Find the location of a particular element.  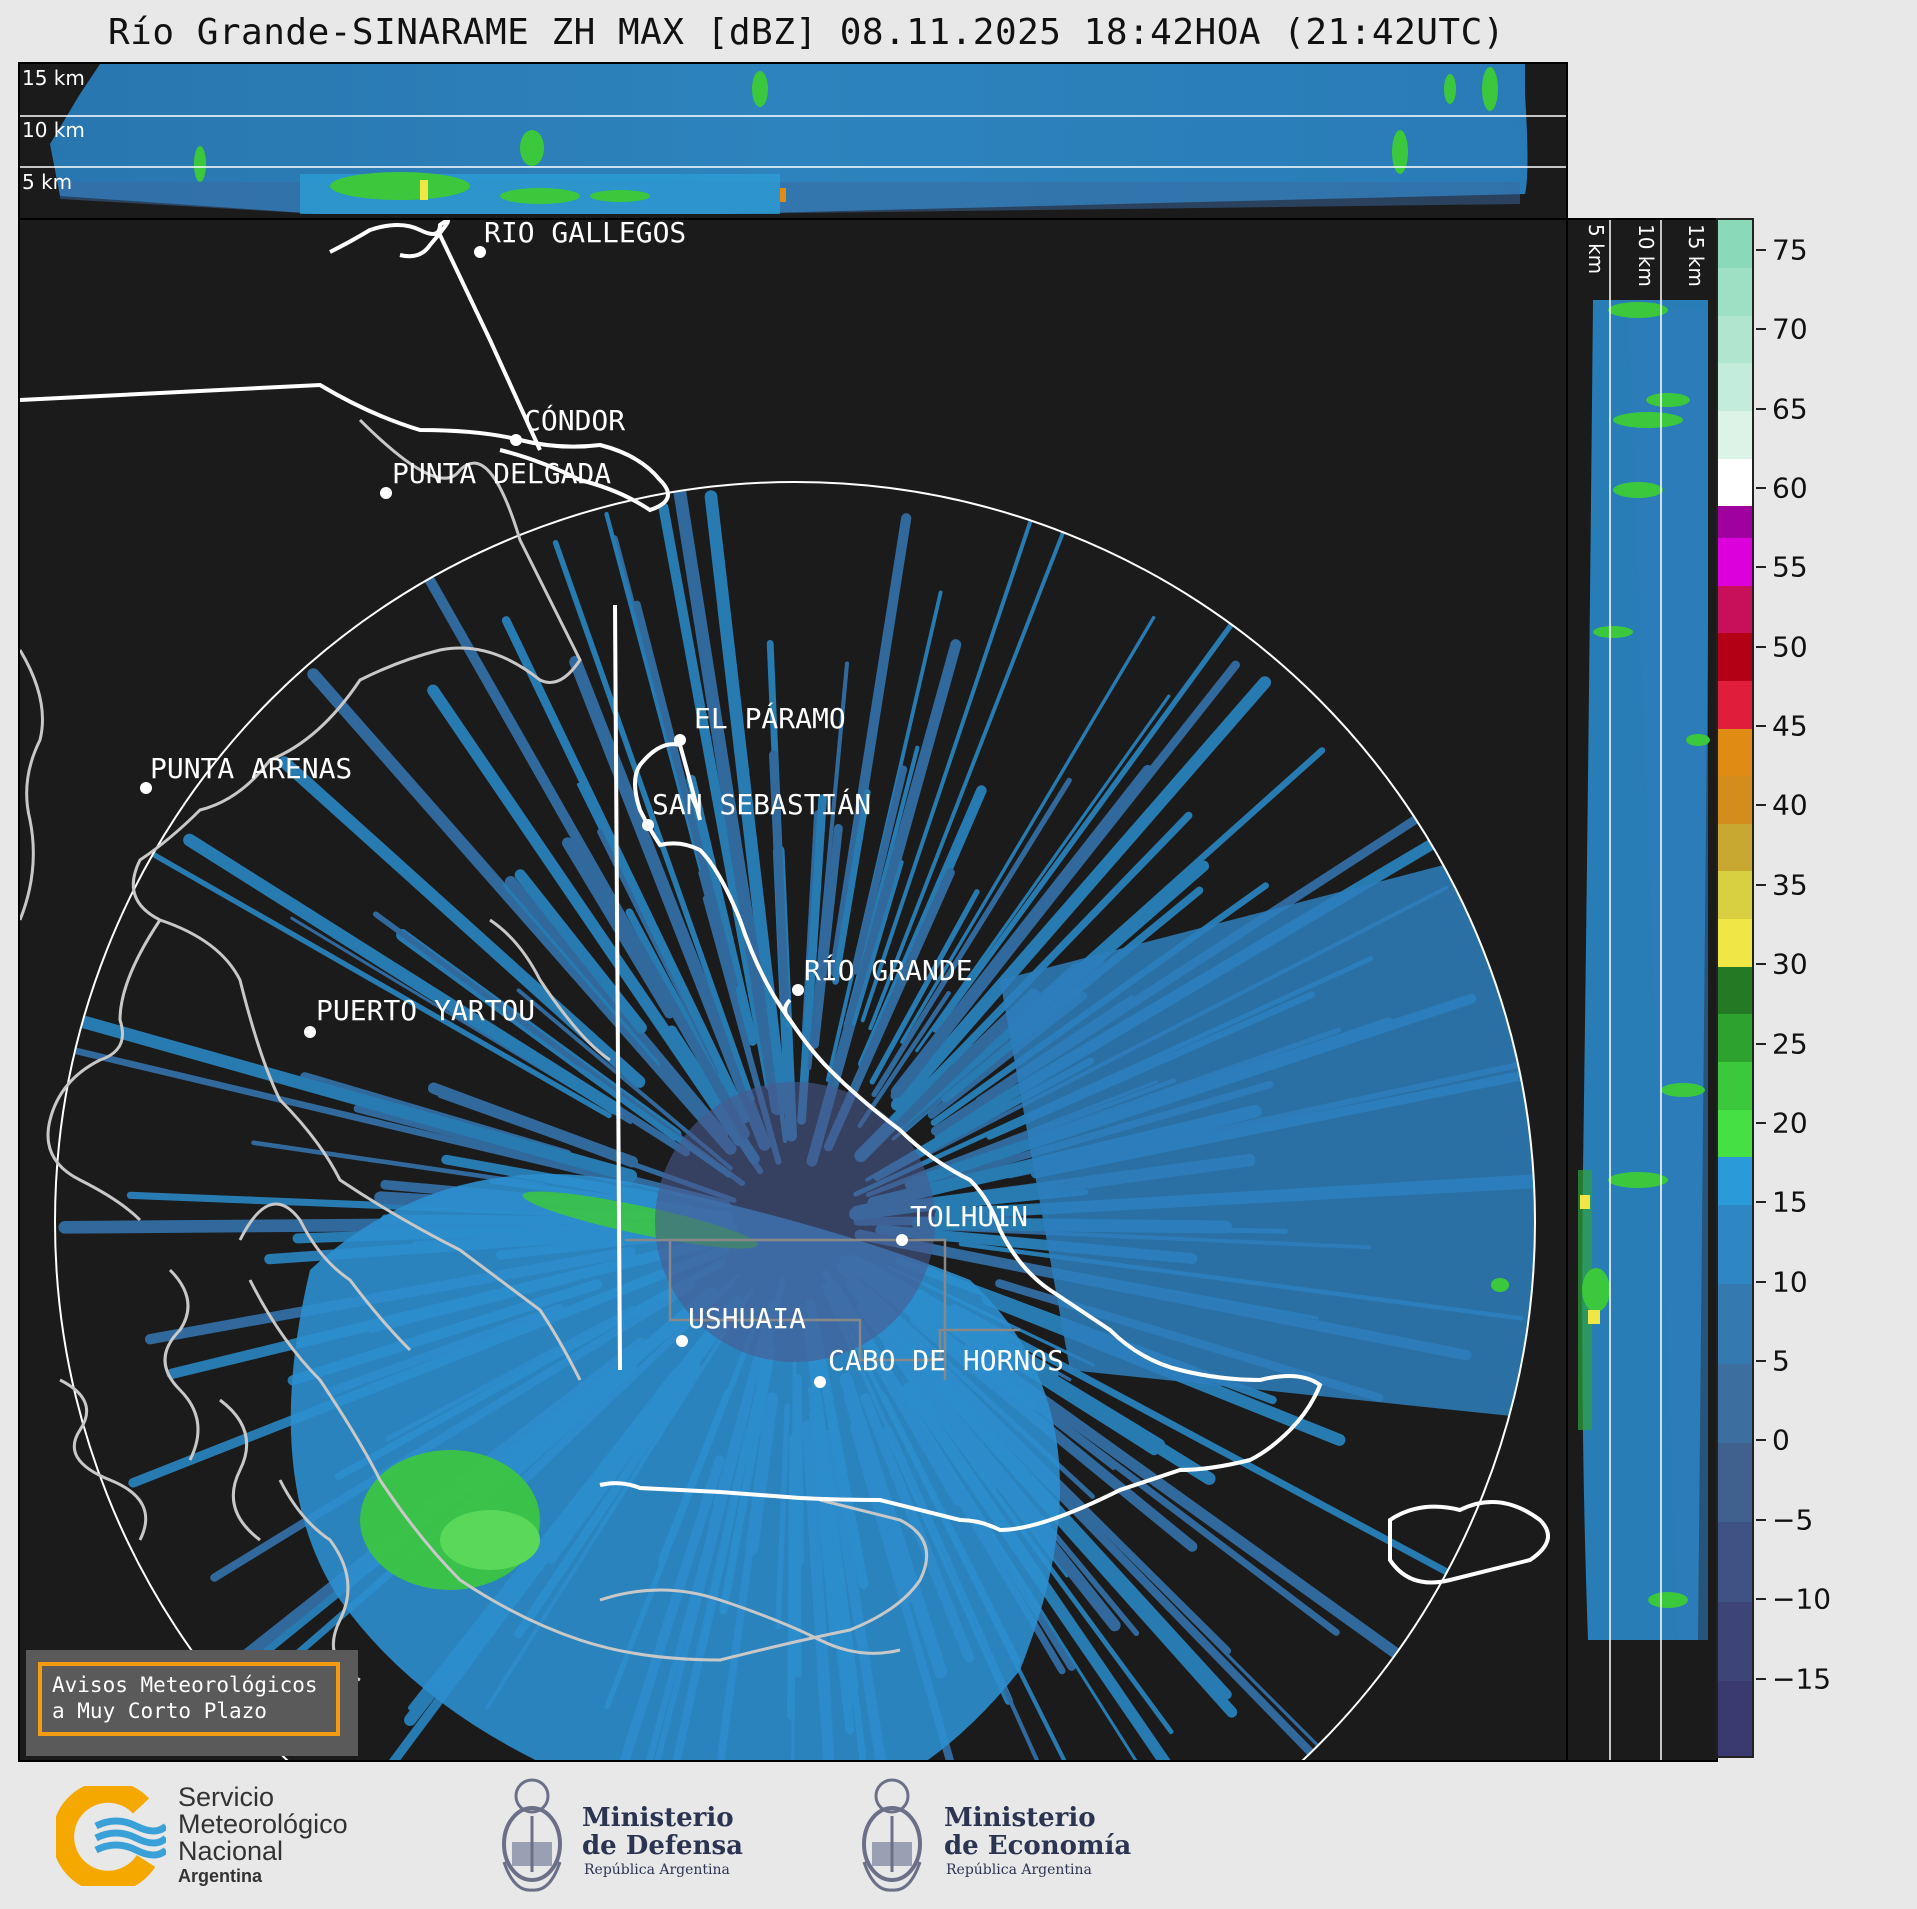

economia-subtitle: República Argentina is located at coordinates (1019, 1870).